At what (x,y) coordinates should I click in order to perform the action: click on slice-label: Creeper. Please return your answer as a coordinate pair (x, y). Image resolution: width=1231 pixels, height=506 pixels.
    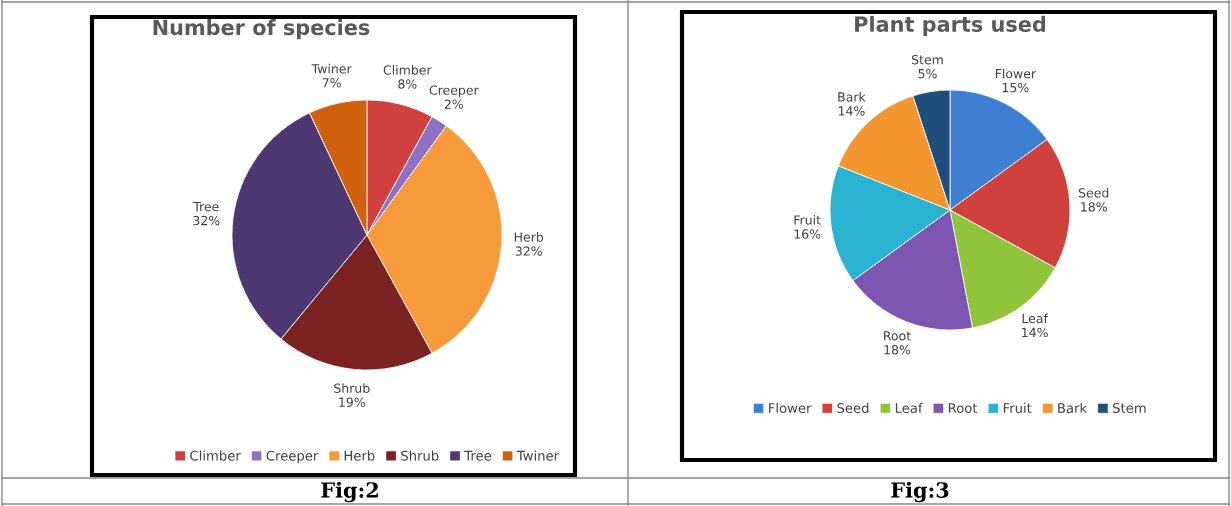
    Looking at the image, I should click on (454, 91).